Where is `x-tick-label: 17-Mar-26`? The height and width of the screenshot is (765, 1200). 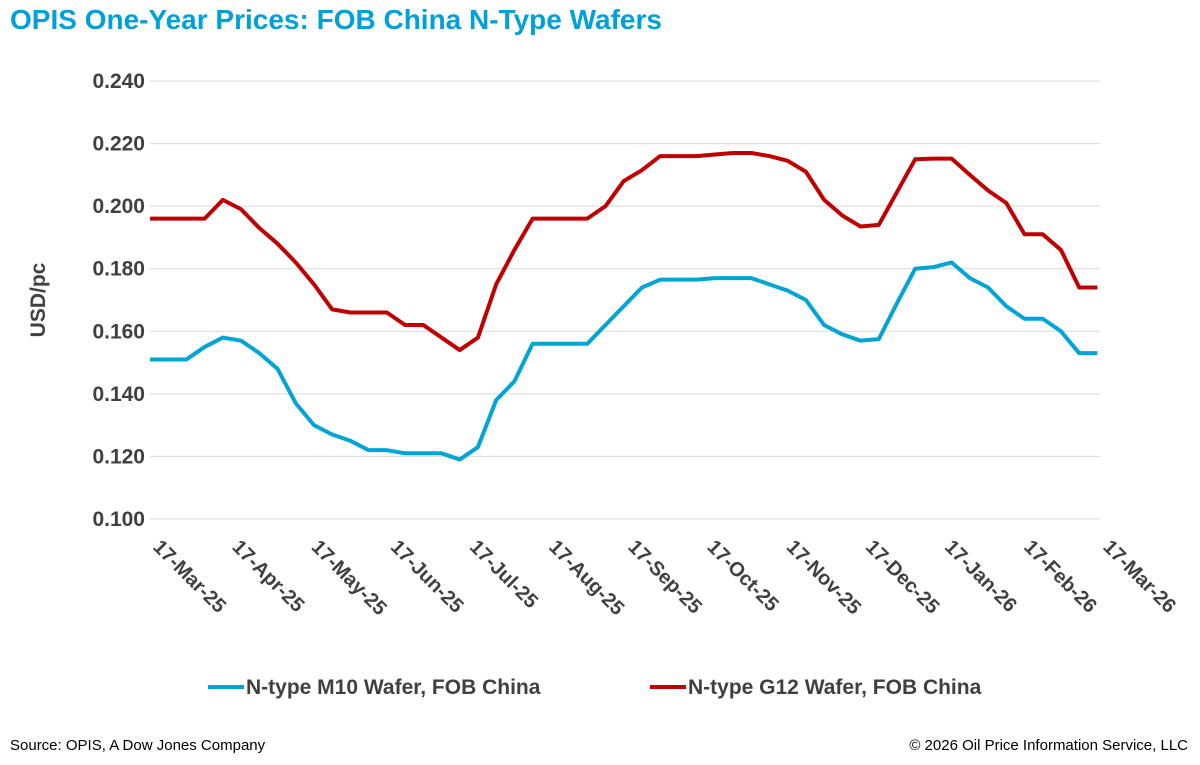
x-tick-label: 17-Mar-26 is located at coordinates (1139, 577).